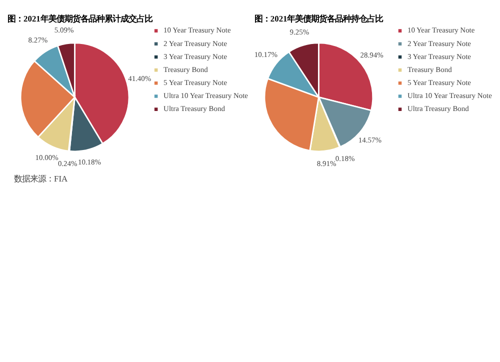 Image resolution: width=500 pixels, height=362 pixels. Describe the element at coordinates (38, 40) in the screenshot. I see `data-label: 8.27%` at that location.